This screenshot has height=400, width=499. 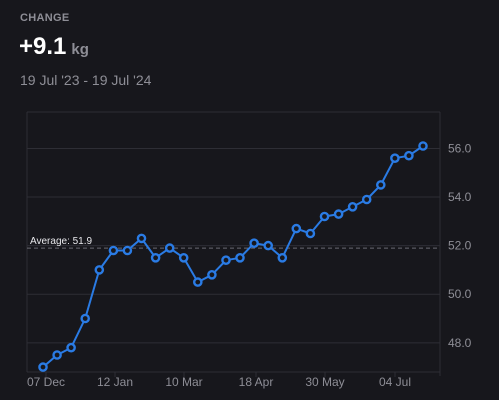 I want to click on change-label: CHANGE, so click(x=45, y=18).